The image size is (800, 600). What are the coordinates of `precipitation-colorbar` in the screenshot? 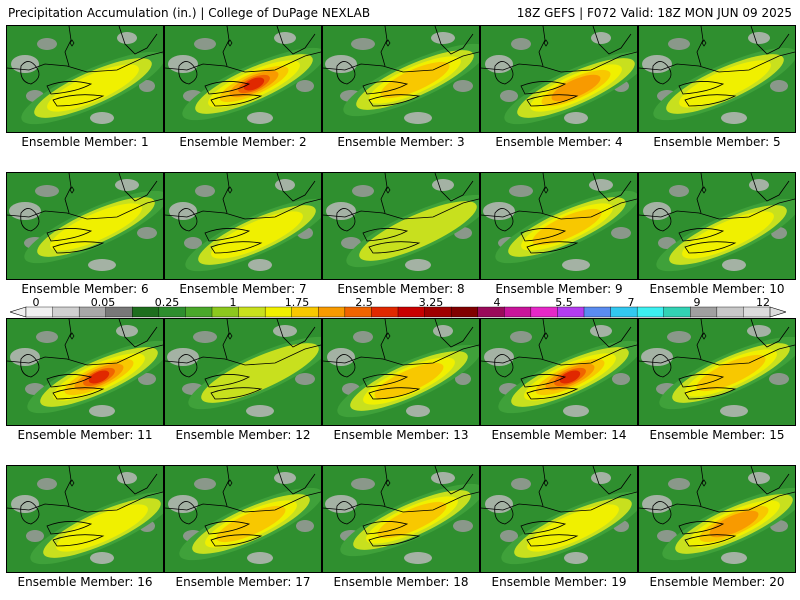 It's located at (398, 312).